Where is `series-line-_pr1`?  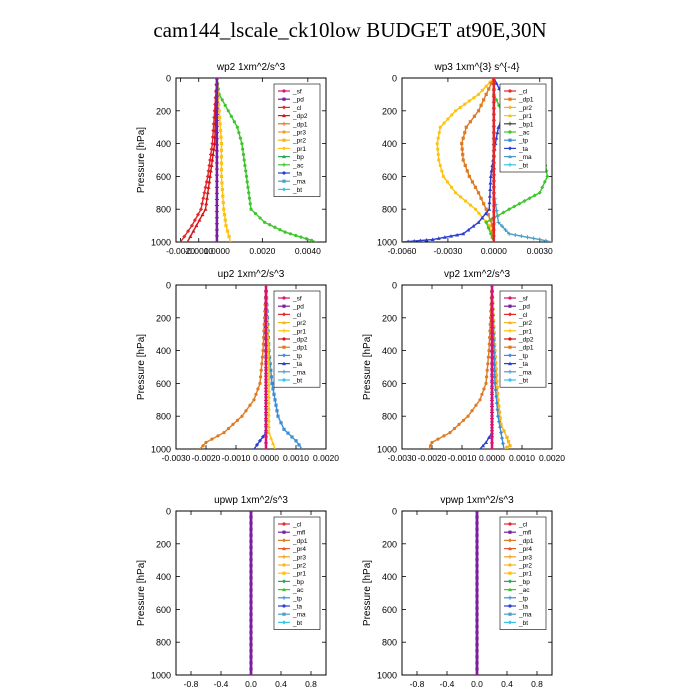 series-line-_pr1 is located at coordinates (465, 160).